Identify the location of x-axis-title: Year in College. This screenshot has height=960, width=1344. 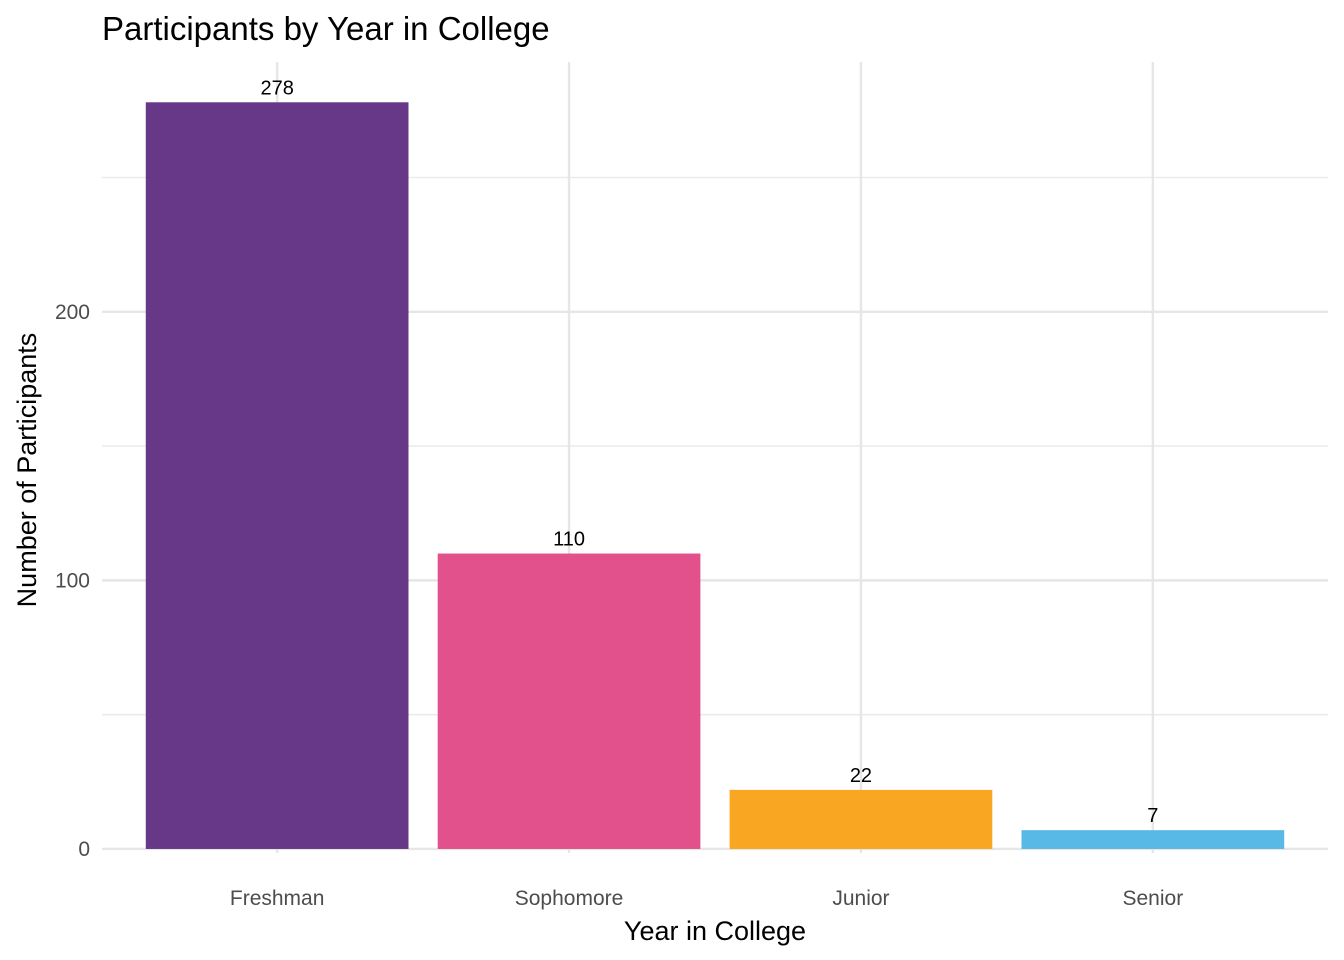
(715, 931).